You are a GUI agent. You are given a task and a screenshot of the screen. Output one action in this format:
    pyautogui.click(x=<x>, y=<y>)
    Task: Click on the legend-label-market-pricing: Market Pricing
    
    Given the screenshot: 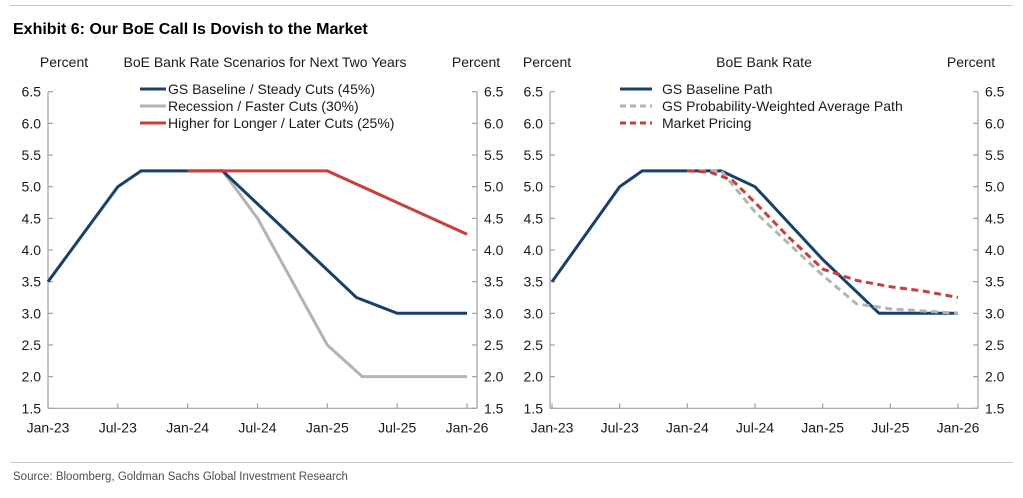 What is the action you would take?
    pyautogui.click(x=706, y=123)
    